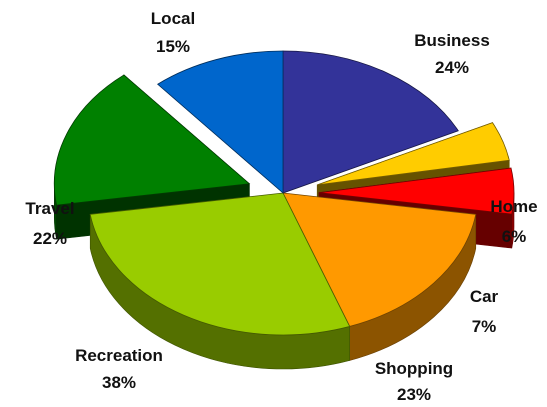 The width and height of the screenshot is (547, 407). I want to click on slice-value-business: 24%, so click(452, 67).